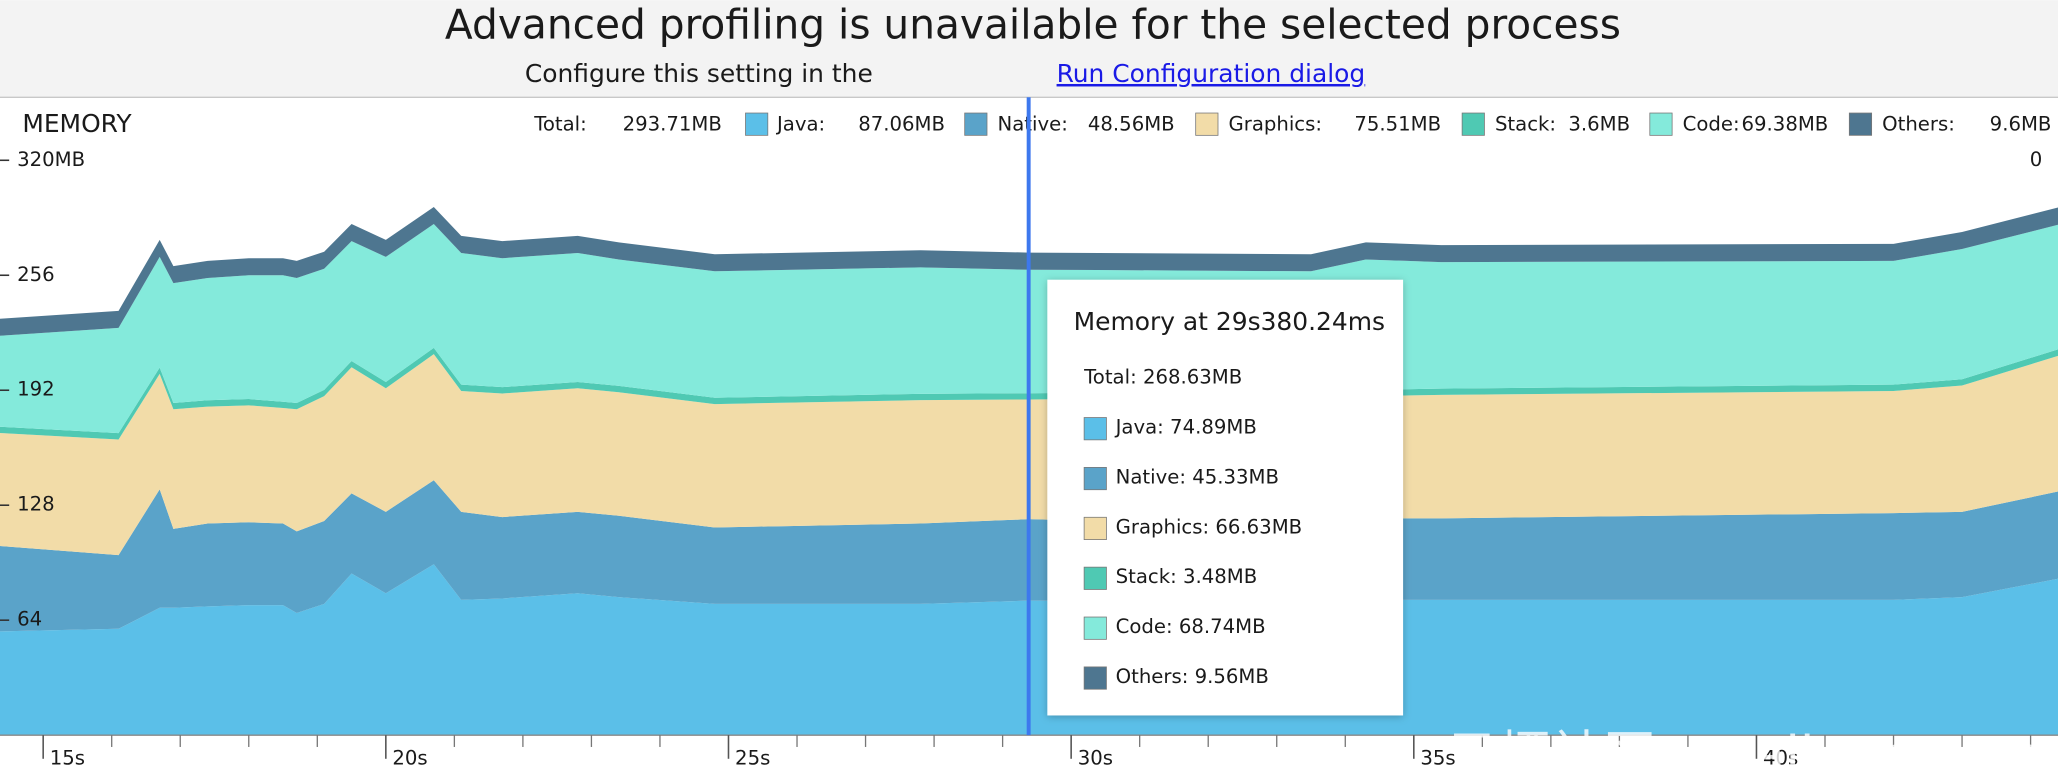 Image resolution: width=2058 pixels, height=776 pixels. What do you see at coordinates (1918, 123) in the screenshot?
I see `legend-label: Others:` at bounding box center [1918, 123].